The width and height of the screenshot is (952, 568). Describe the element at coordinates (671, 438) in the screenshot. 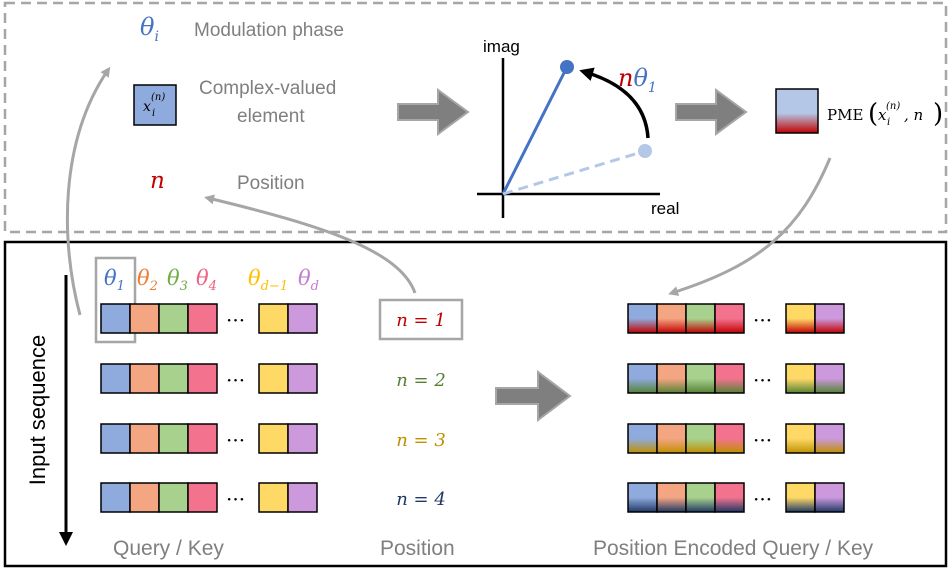

I see `enc-block-r3-c2` at that location.